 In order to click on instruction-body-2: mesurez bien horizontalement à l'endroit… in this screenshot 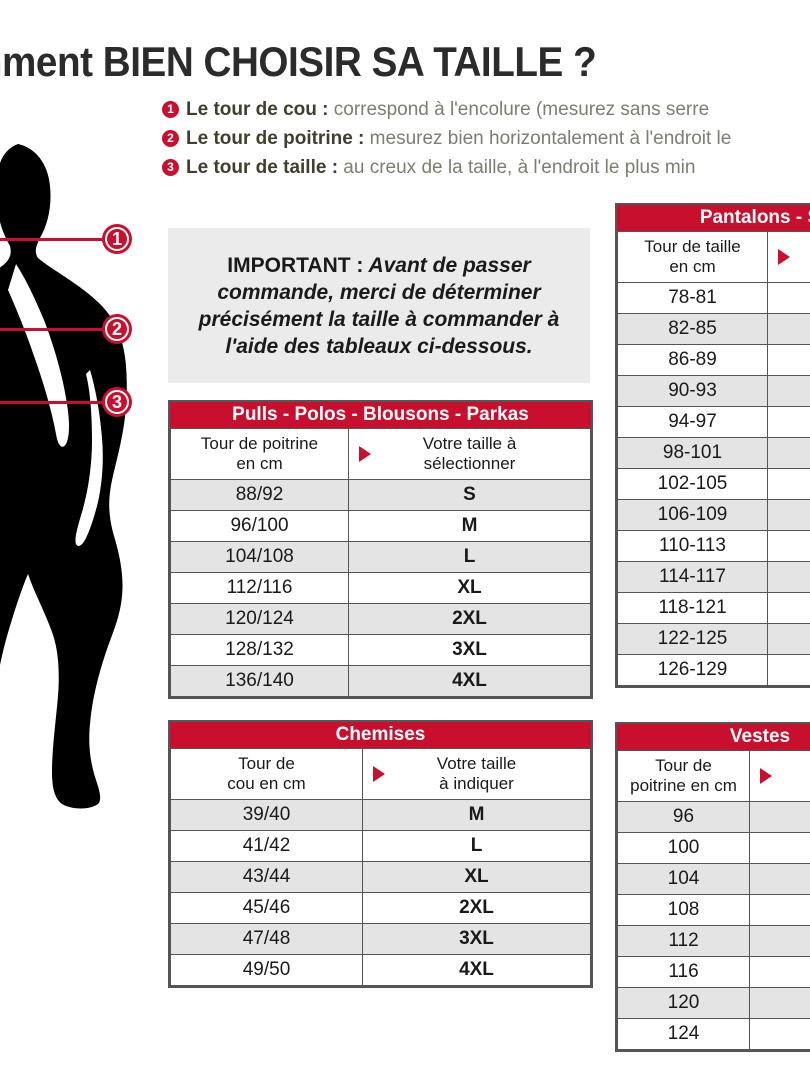, I will do `click(548, 138)`.